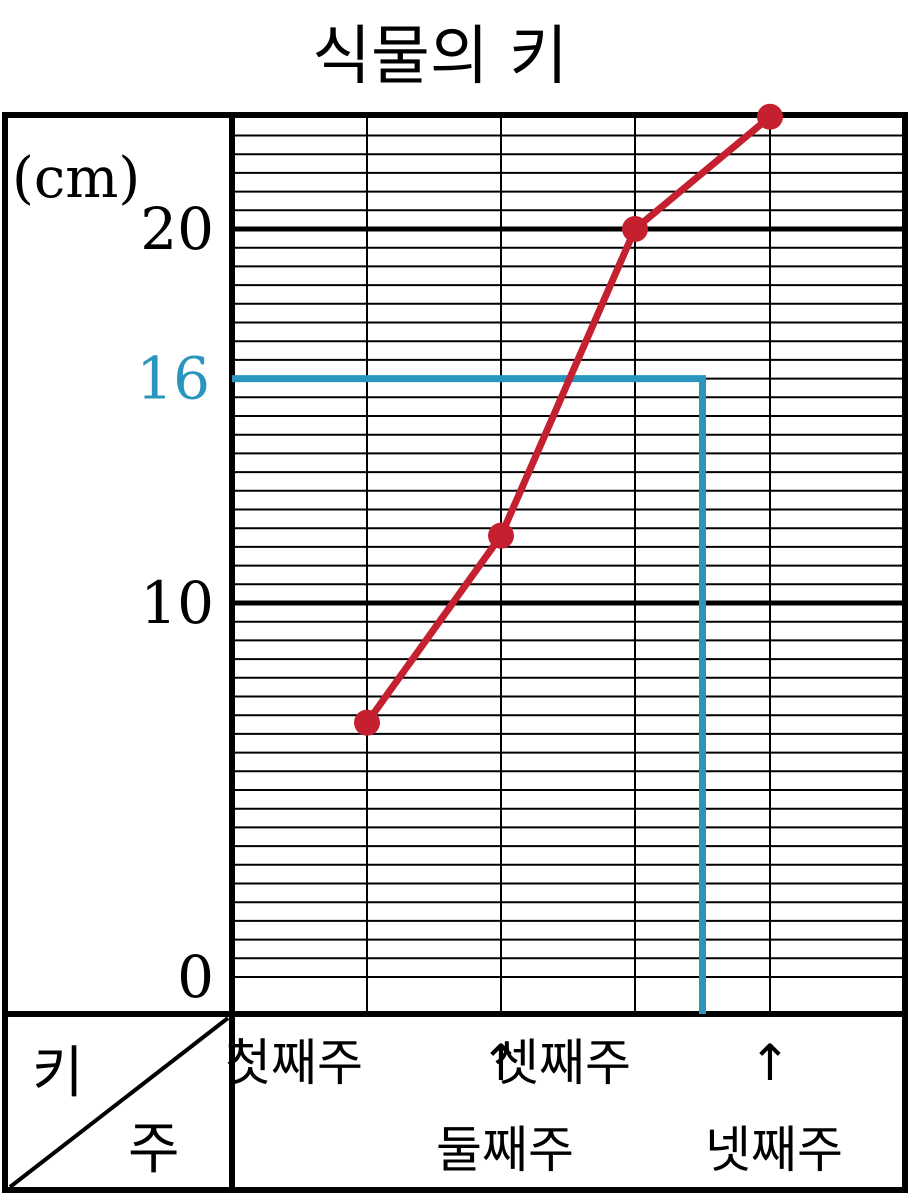 The image size is (910, 1193). Describe the element at coordinates (154, 1149) in the screenshot. I see `col-header: 주` at that location.